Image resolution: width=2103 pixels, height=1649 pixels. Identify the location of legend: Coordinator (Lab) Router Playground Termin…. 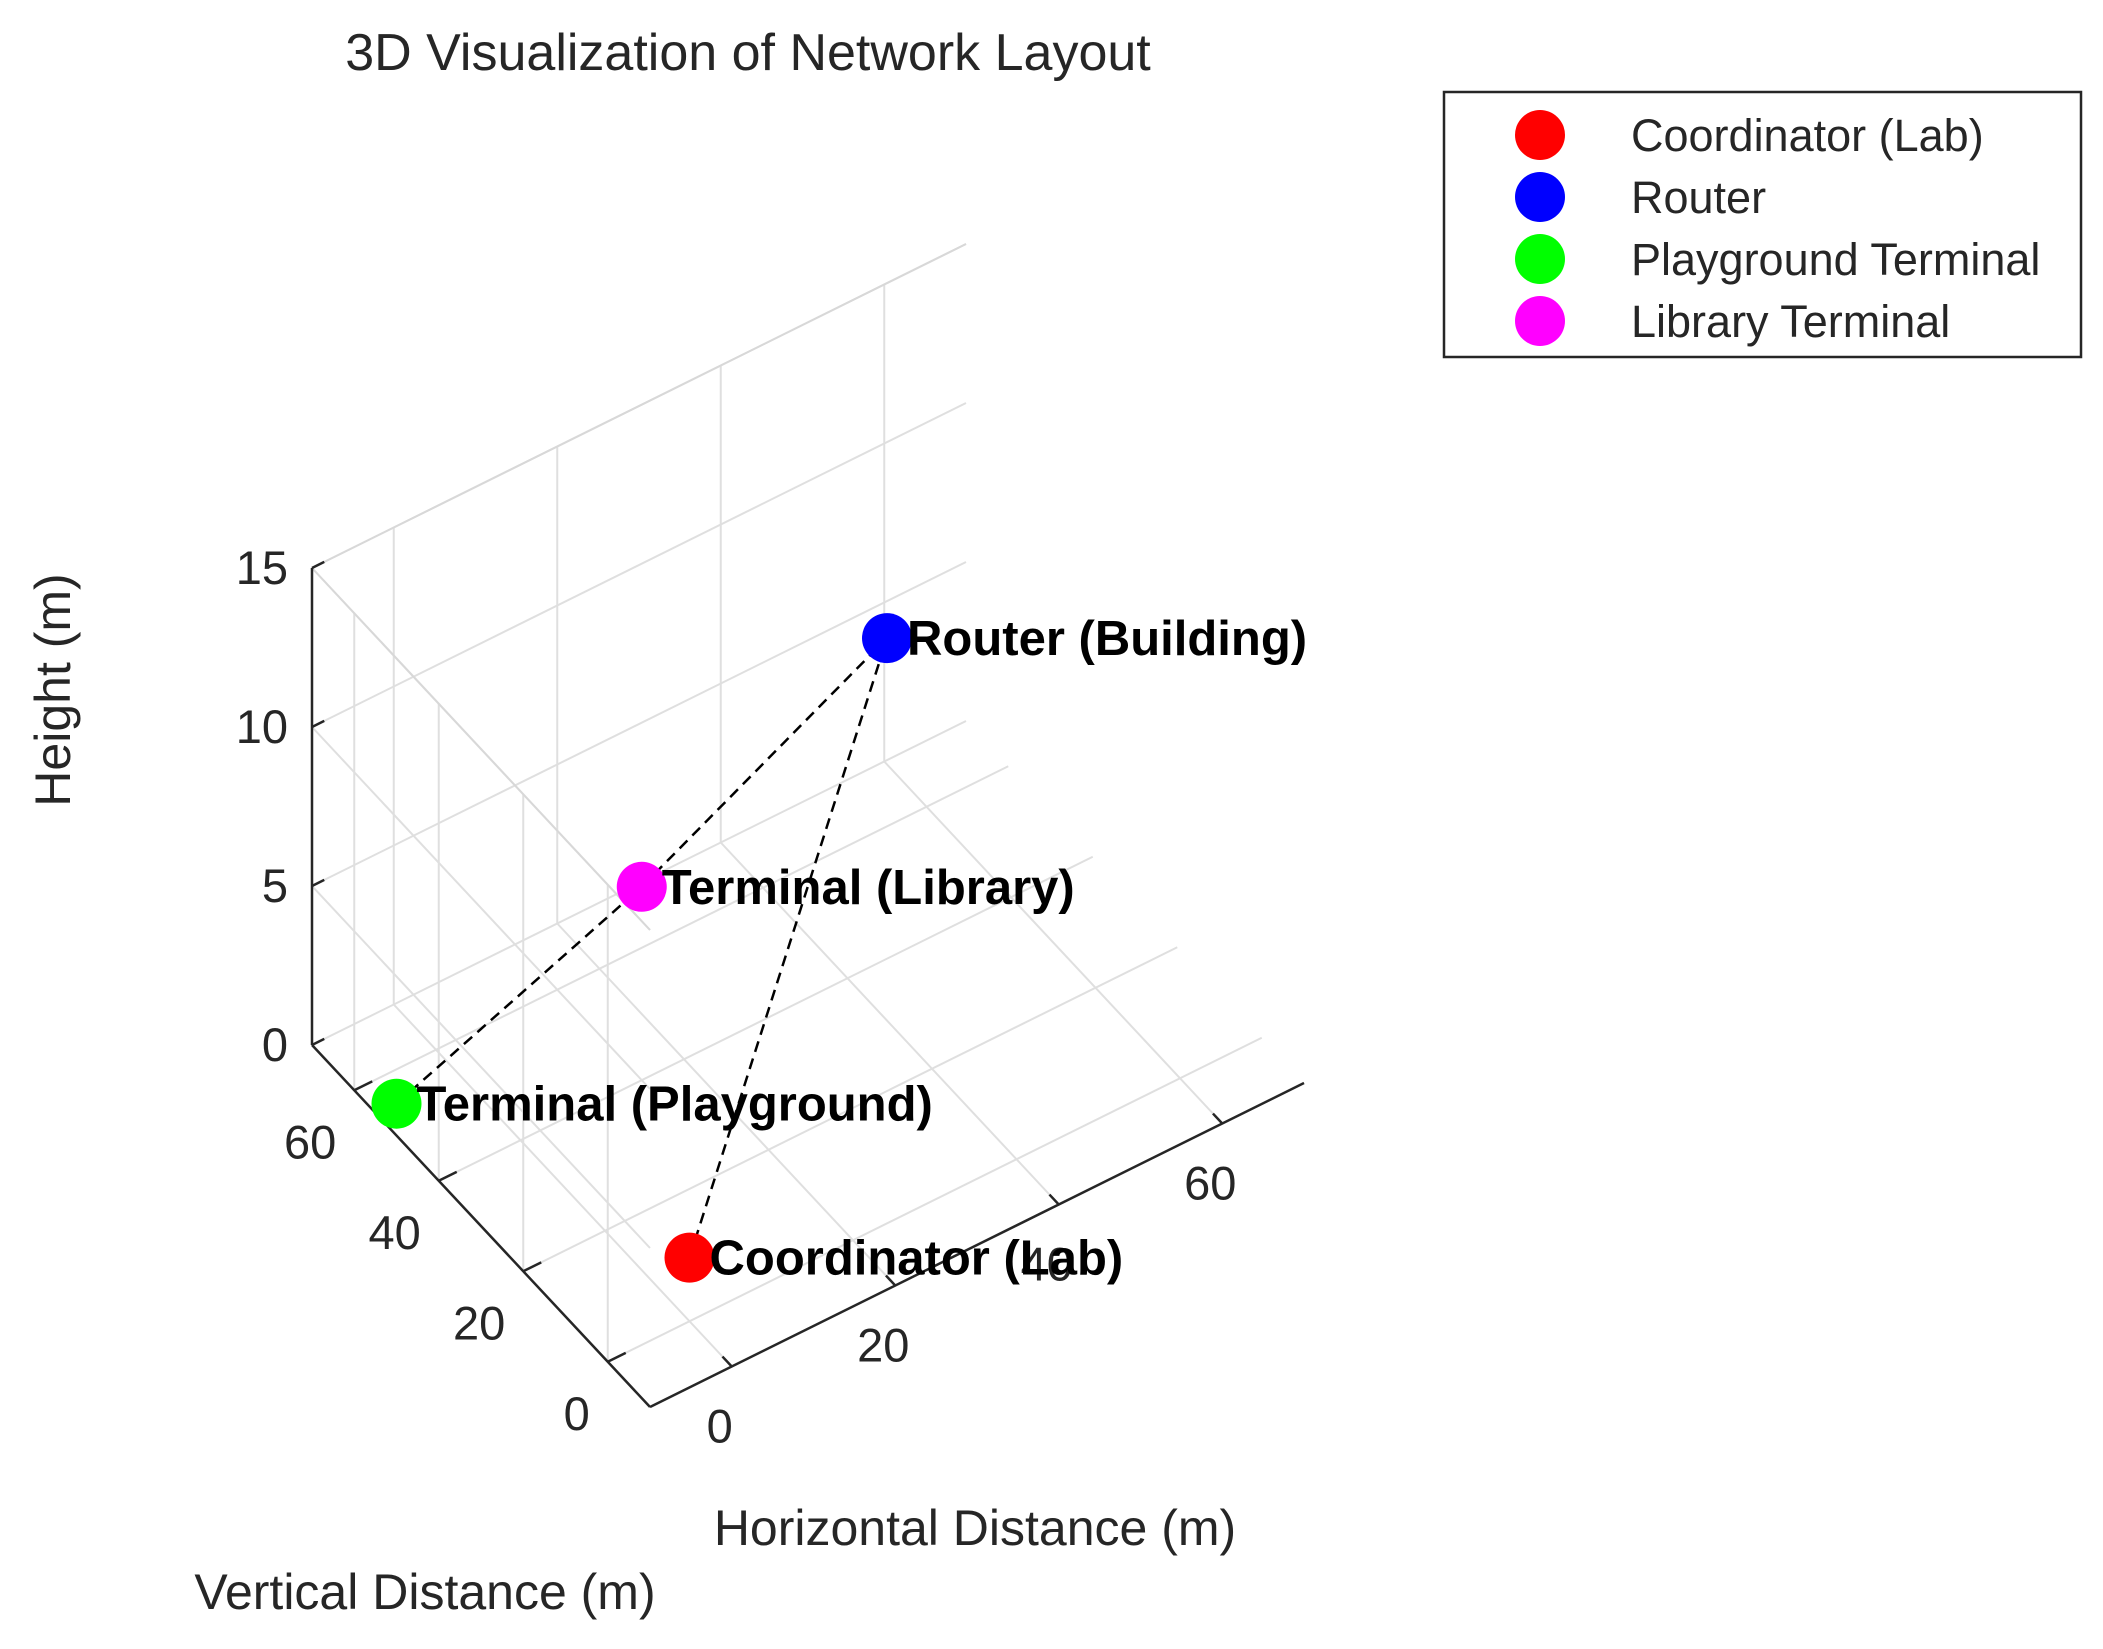
(1762, 224).